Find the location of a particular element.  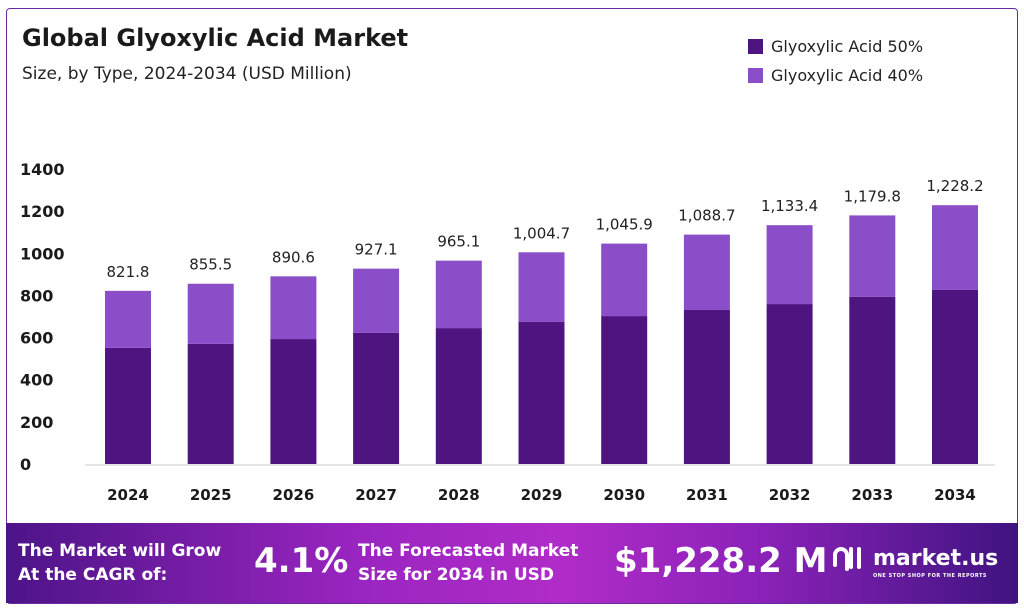

x-tick-label: 2028 is located at coordinates (459, 495).